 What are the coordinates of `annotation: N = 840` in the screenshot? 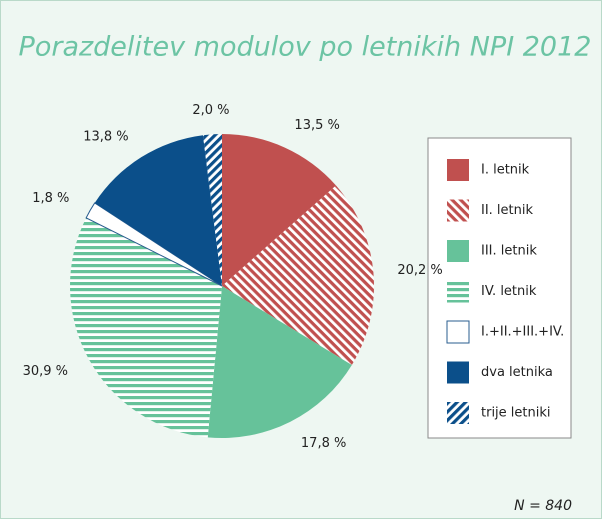 It's located at (543, 506).